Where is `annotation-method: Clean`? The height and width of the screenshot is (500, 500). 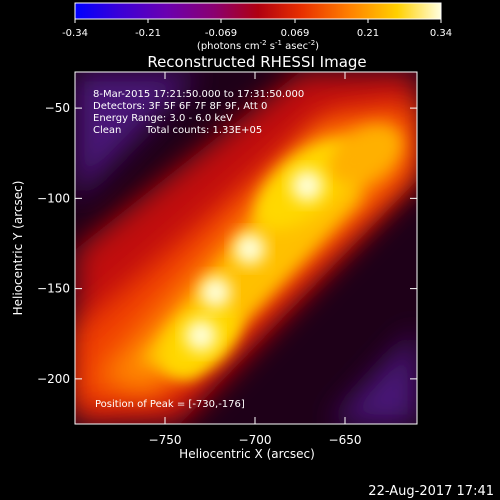
annotation-method: Clean is located at coordinates (107, 130).